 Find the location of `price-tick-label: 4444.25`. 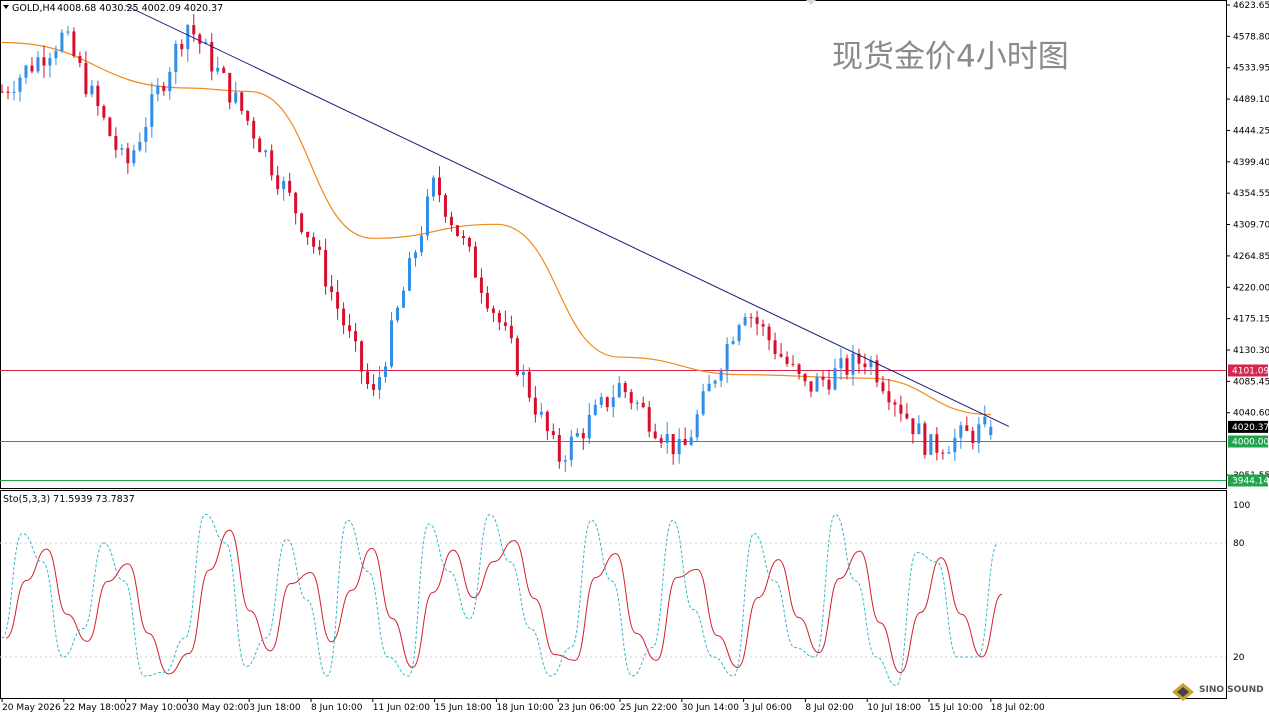

price-tick-label: 4444.25 is located at coordinates (1251, 131).